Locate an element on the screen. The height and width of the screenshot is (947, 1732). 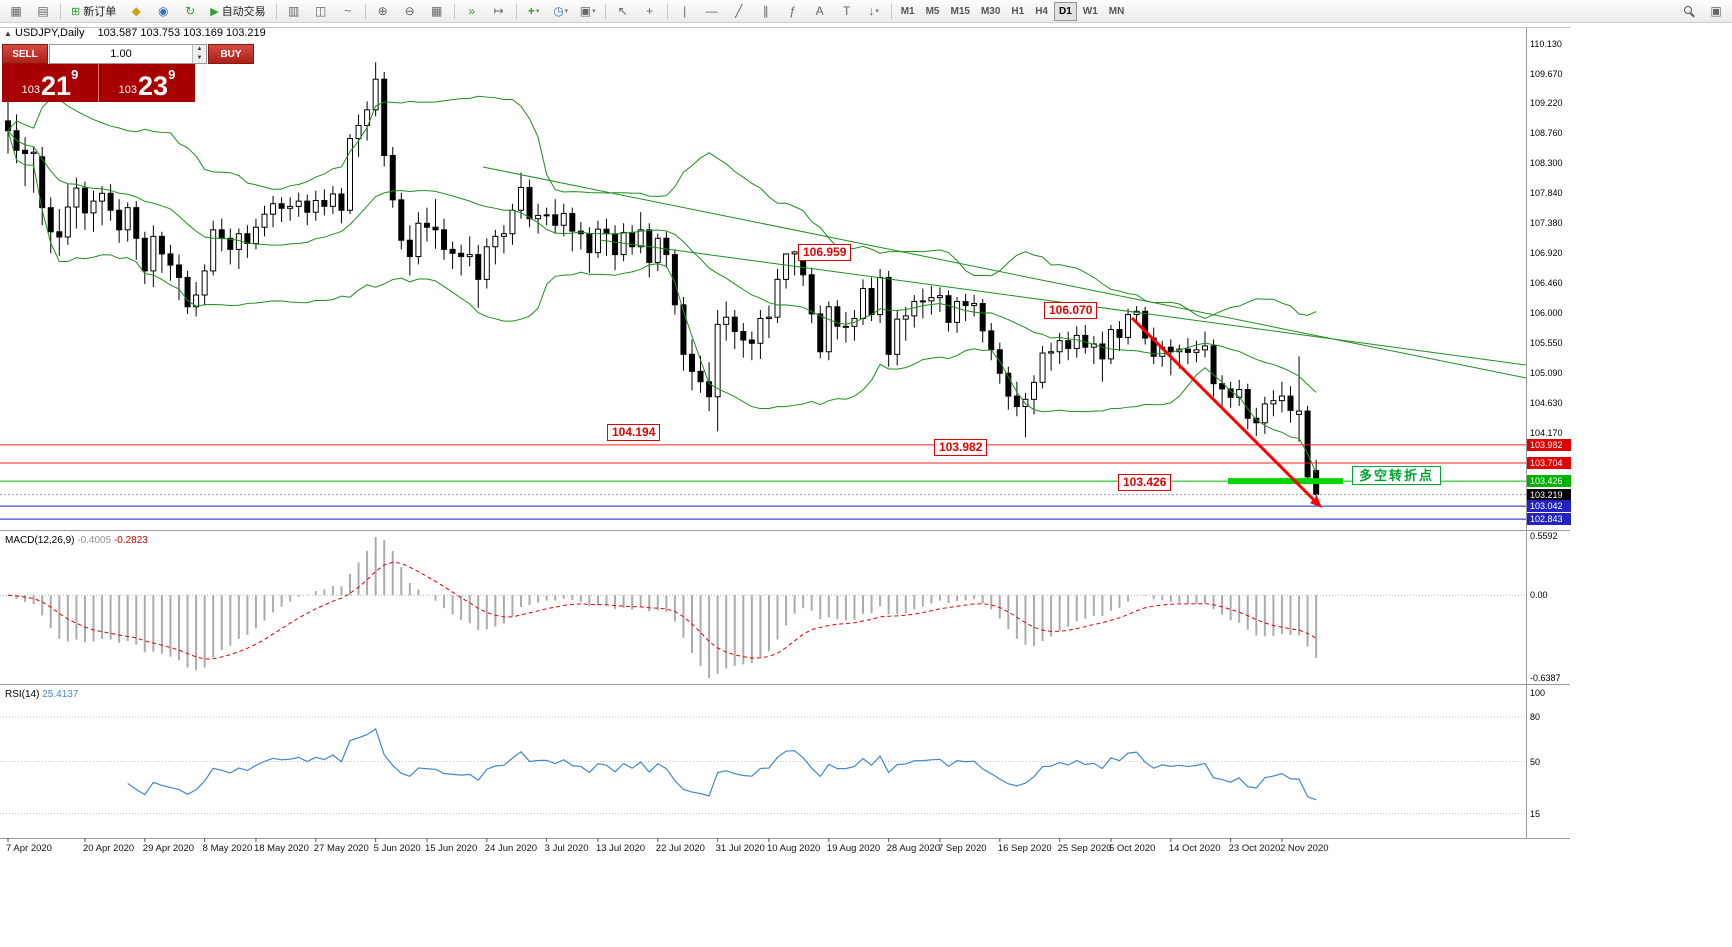
timeframe-m30: M30 is located at coordinates (990, 11).